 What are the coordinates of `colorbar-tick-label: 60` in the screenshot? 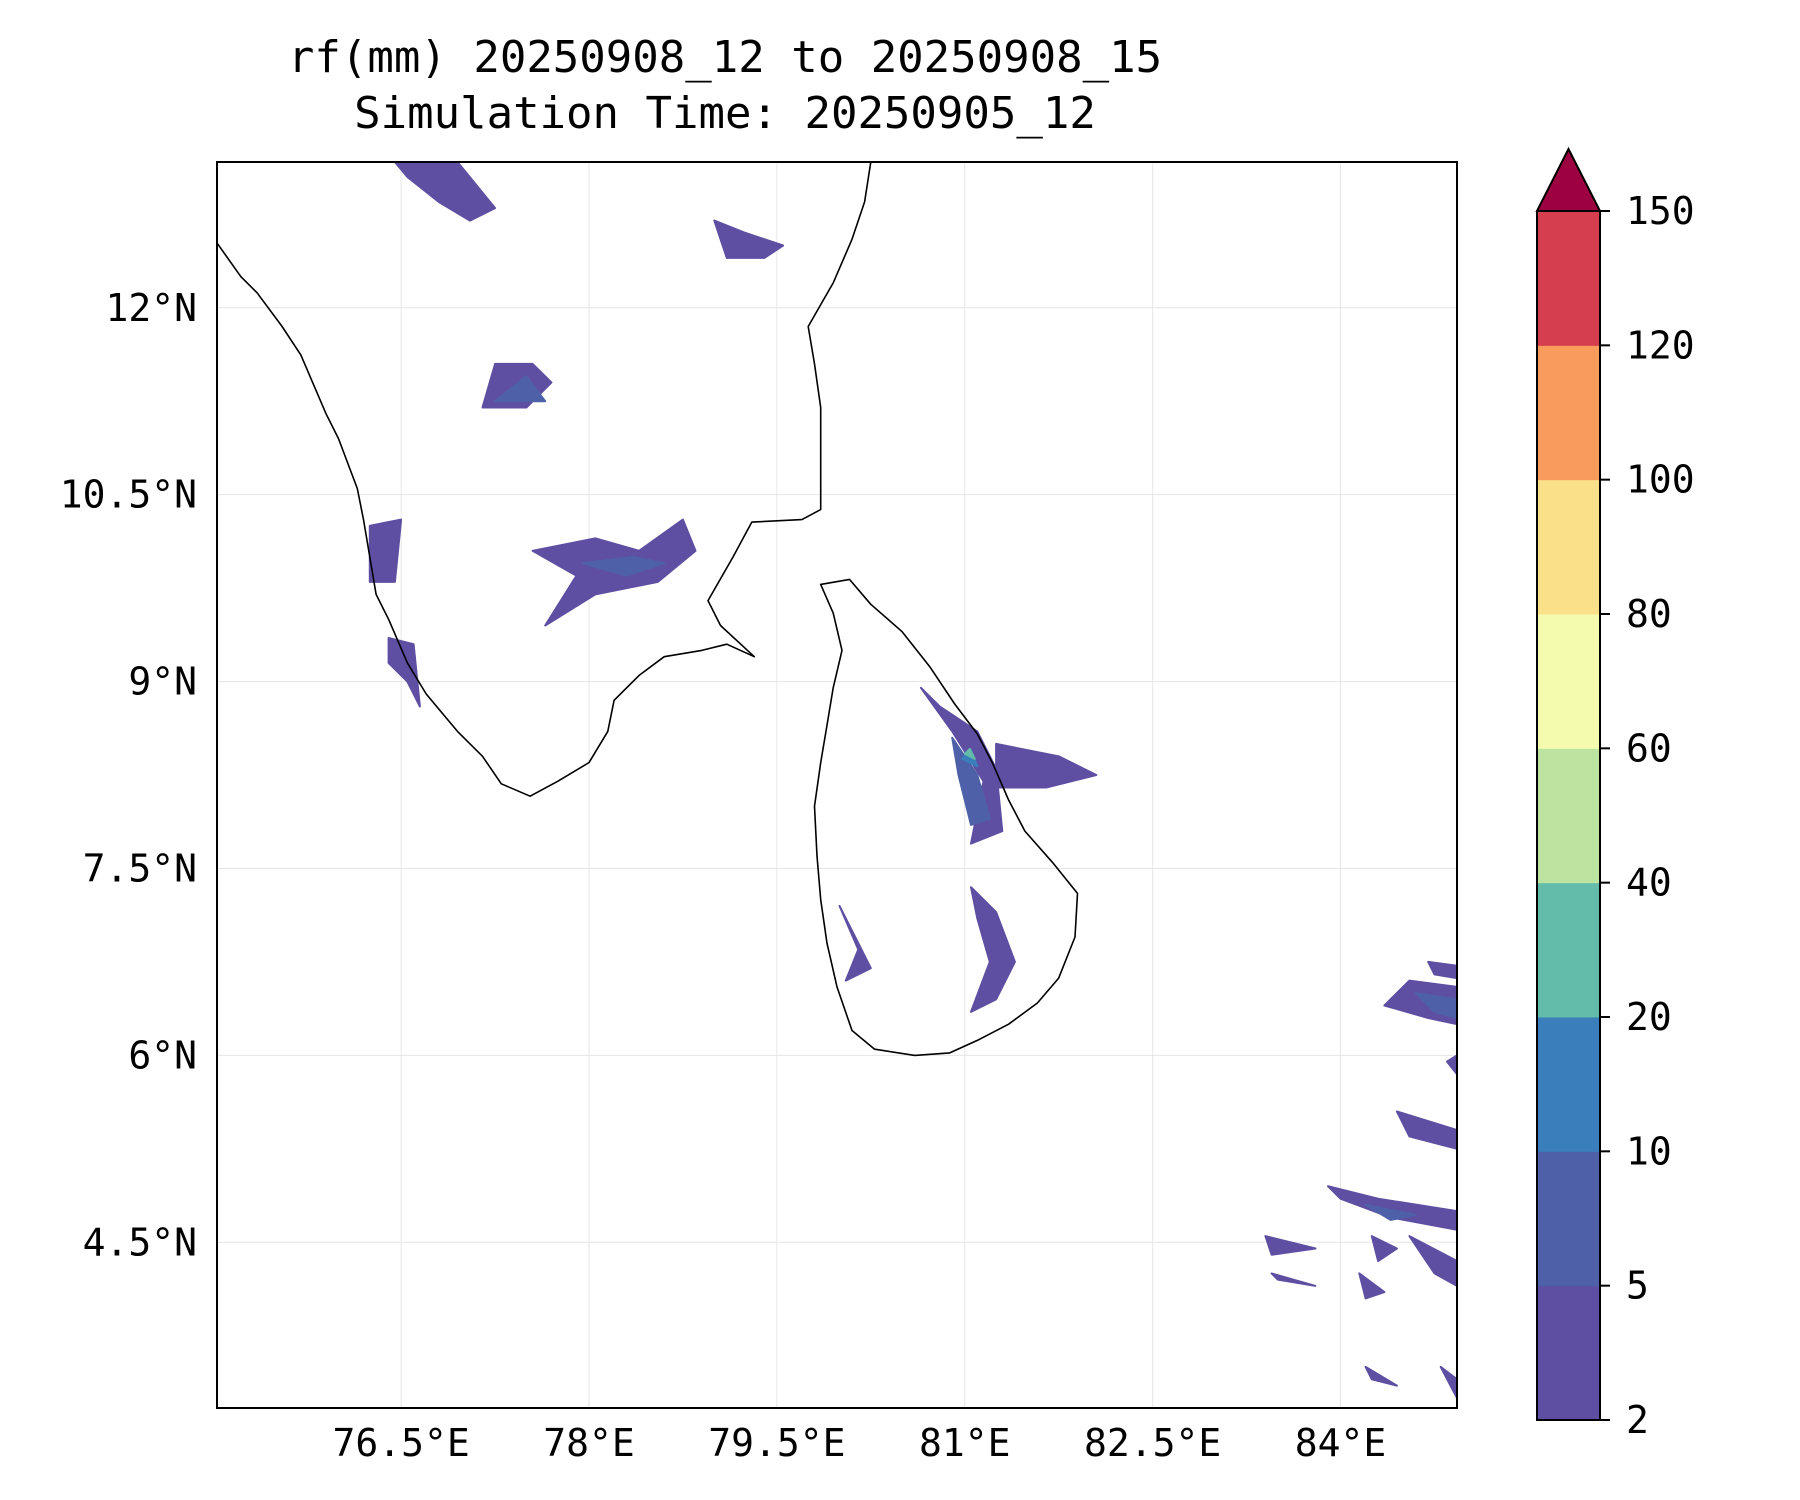 It's located at (1649, 748).